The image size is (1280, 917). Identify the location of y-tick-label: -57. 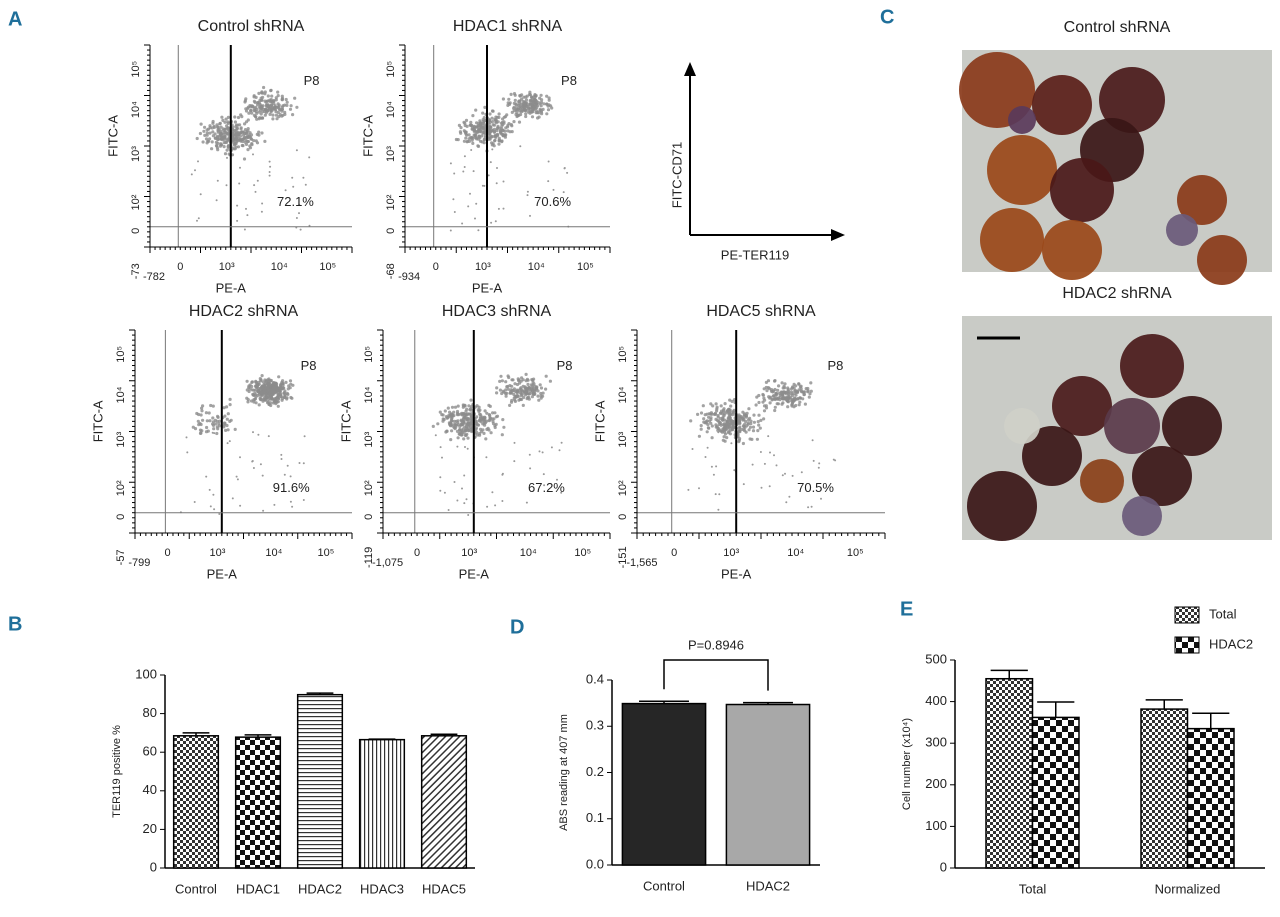
(121, 557).